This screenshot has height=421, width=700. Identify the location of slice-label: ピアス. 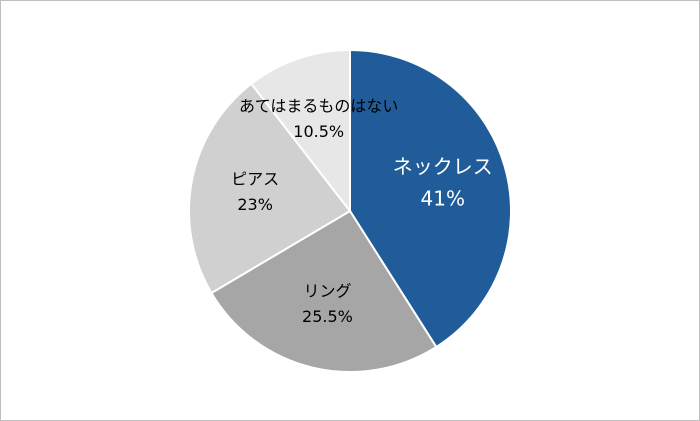
(255, 179).